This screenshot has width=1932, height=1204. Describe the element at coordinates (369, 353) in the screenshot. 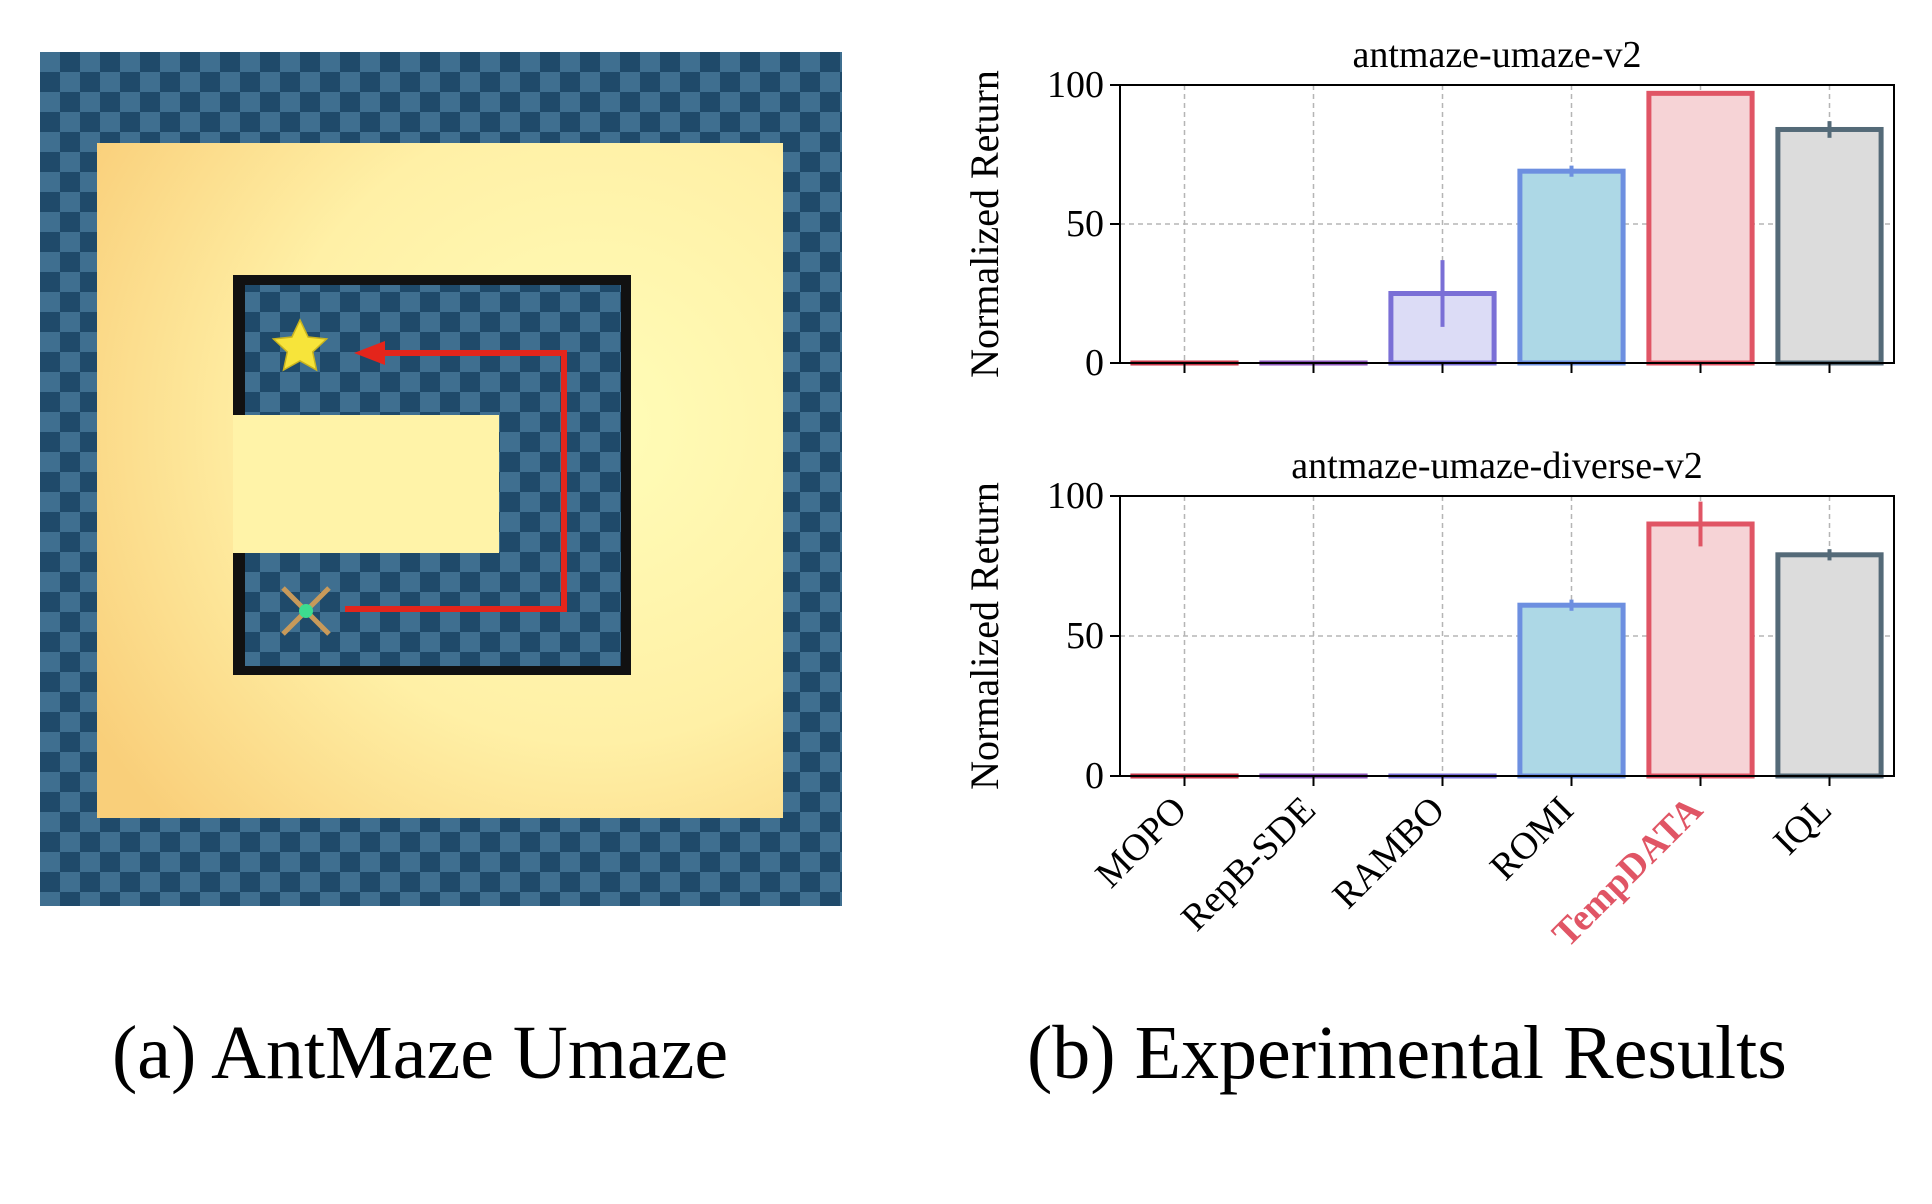

I see `path-arrowhead-icon` at that location.